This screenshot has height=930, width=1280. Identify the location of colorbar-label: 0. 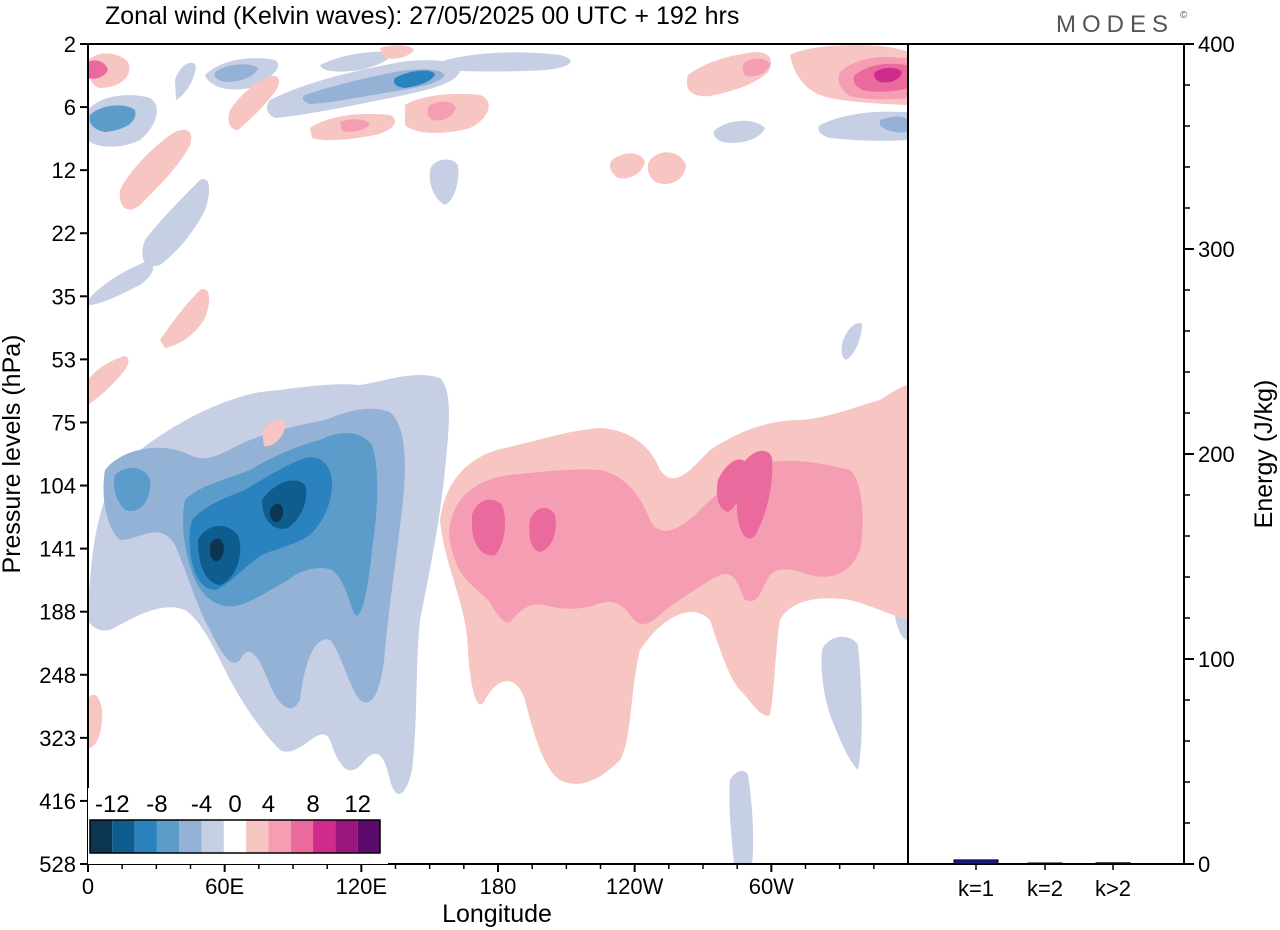
(234, 804).